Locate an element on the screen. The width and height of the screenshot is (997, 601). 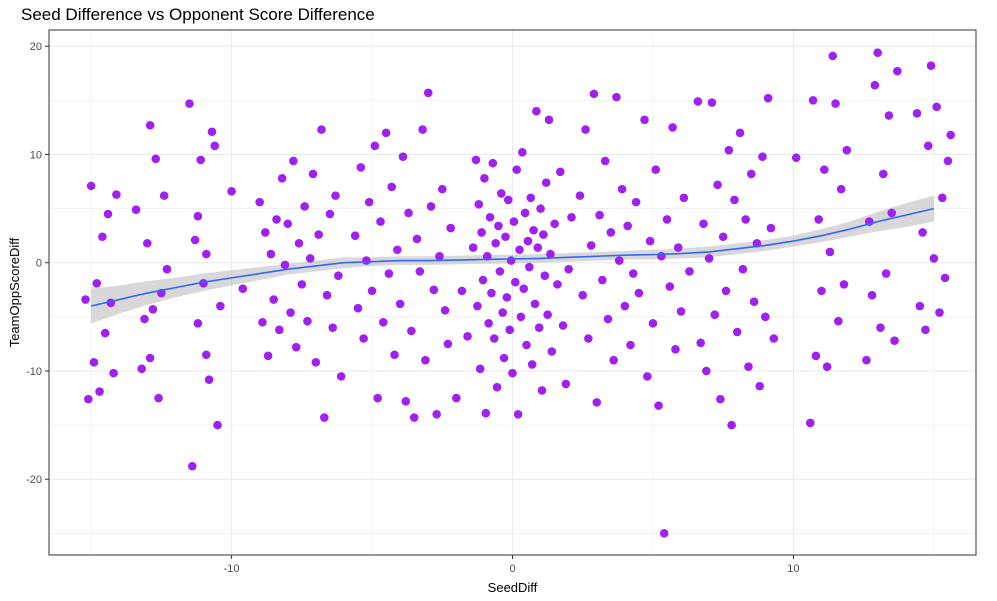
smooth-curve is located at coordinates (512, 257).